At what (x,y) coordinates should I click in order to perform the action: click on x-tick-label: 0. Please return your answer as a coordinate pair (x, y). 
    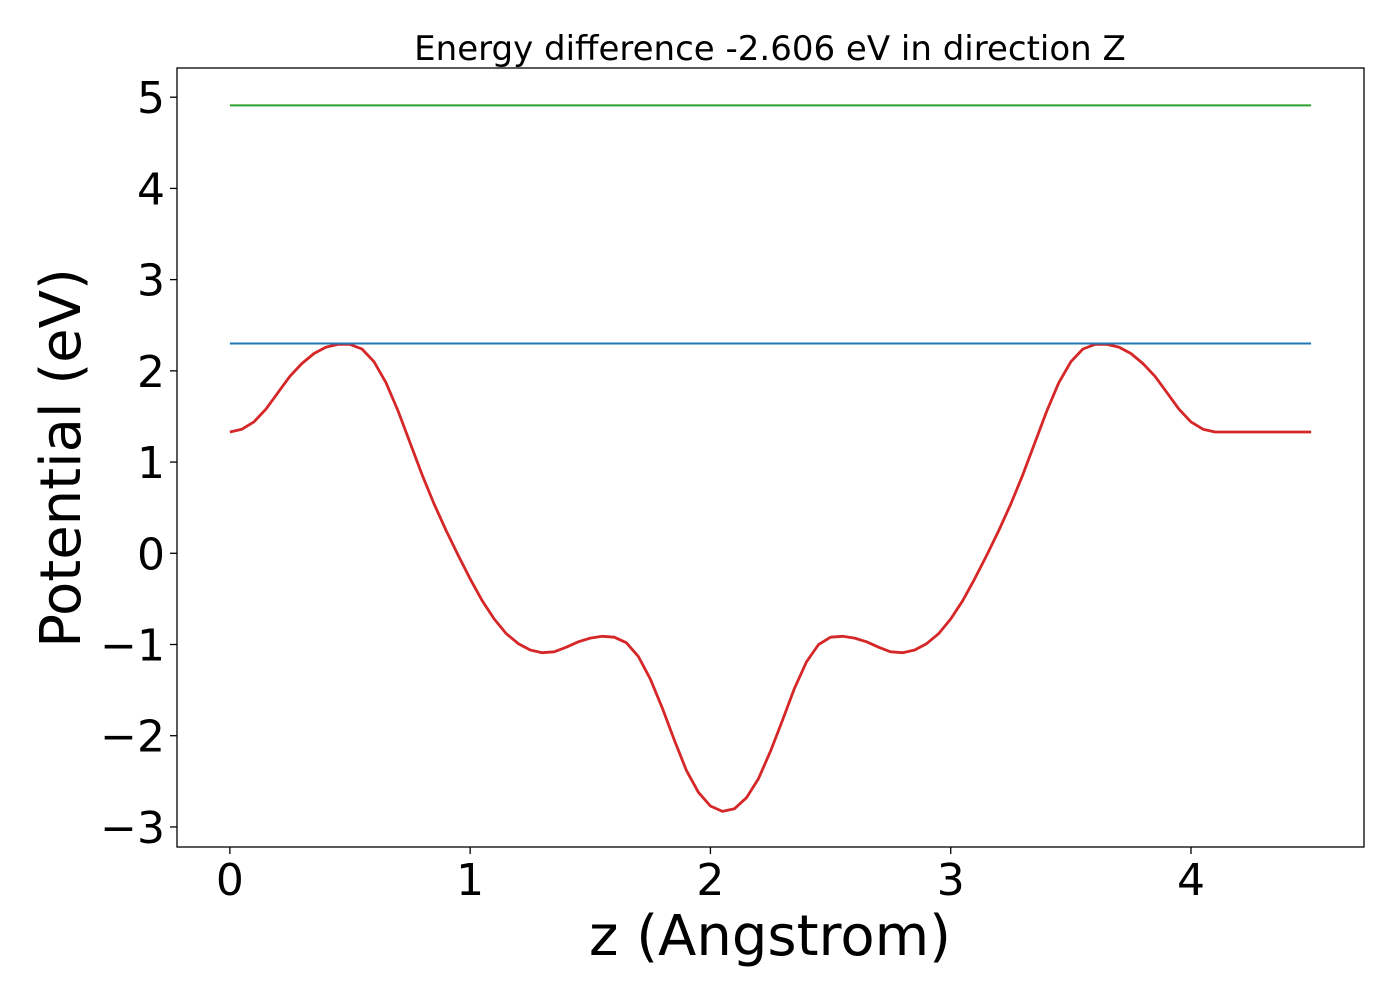
    Looking at the image, I should click on (230, 880).